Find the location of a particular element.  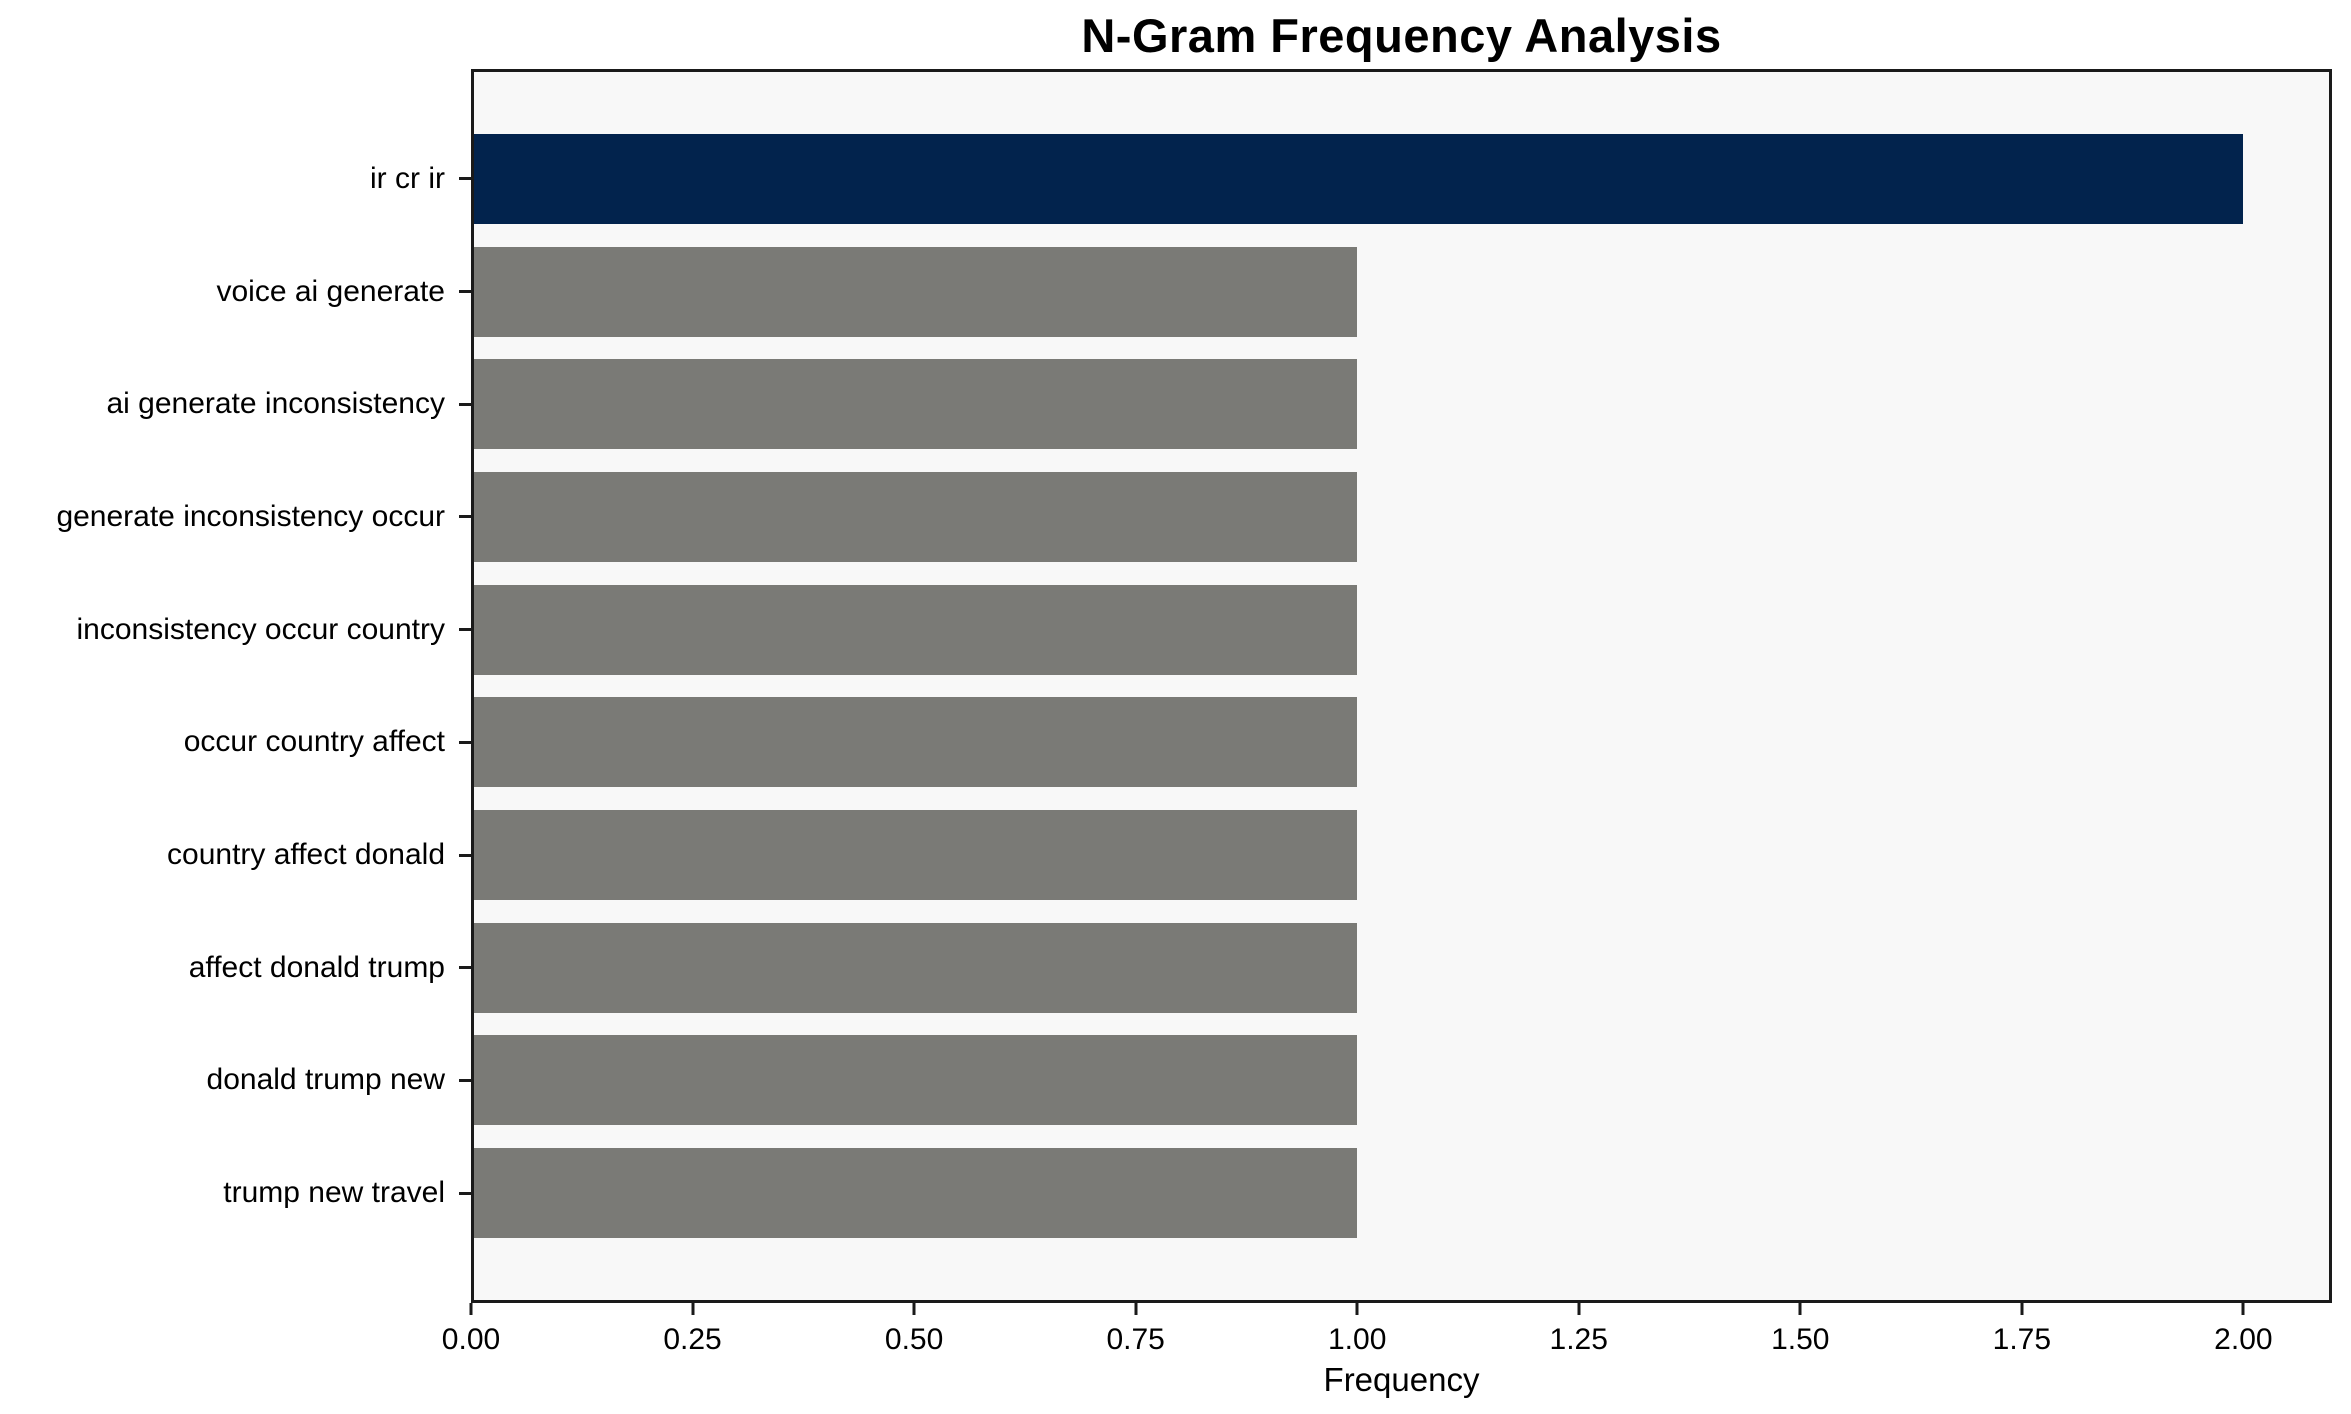

y-tick-label: ai generate inconsistency is located at coordinates (275, 404).